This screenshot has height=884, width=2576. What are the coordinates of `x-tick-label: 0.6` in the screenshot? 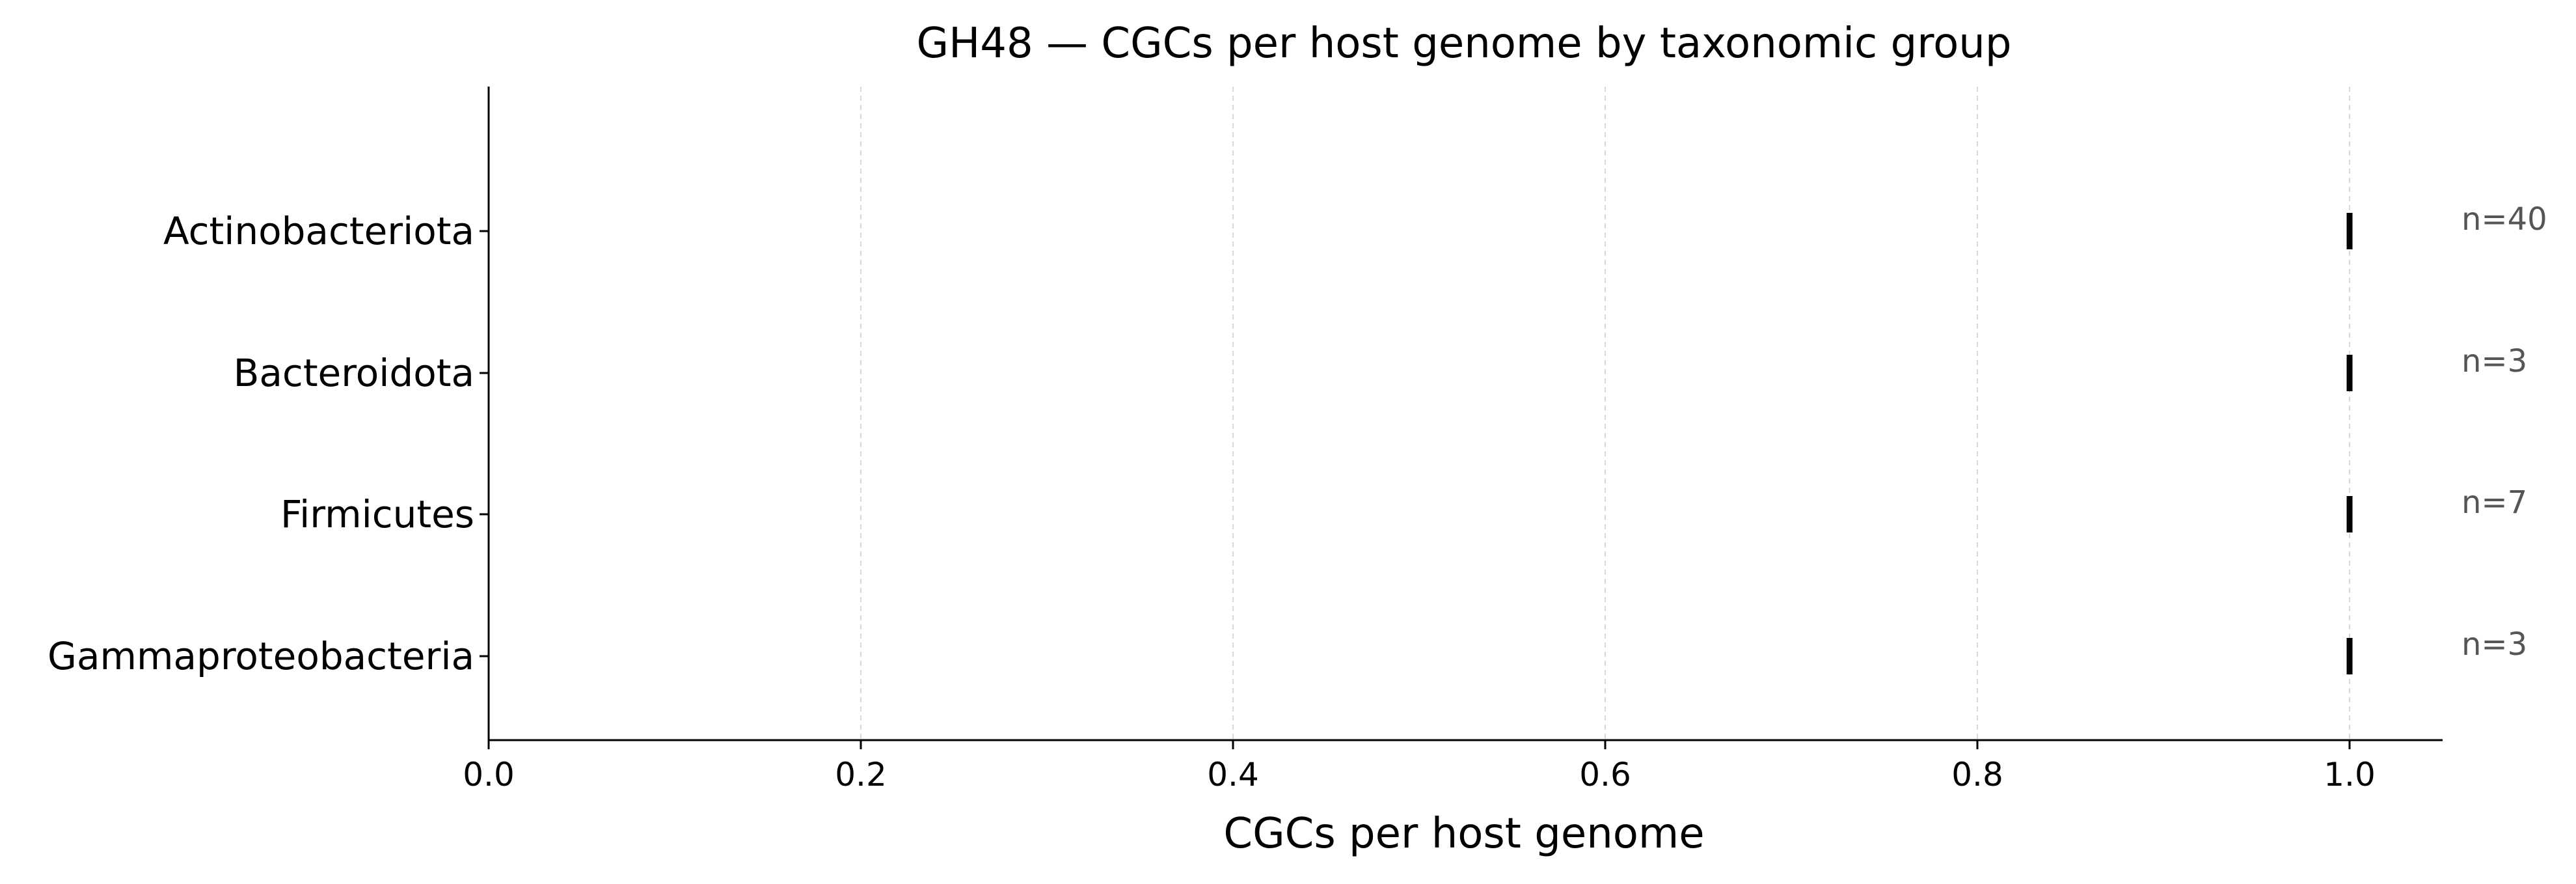 It's located at (1605, 775).